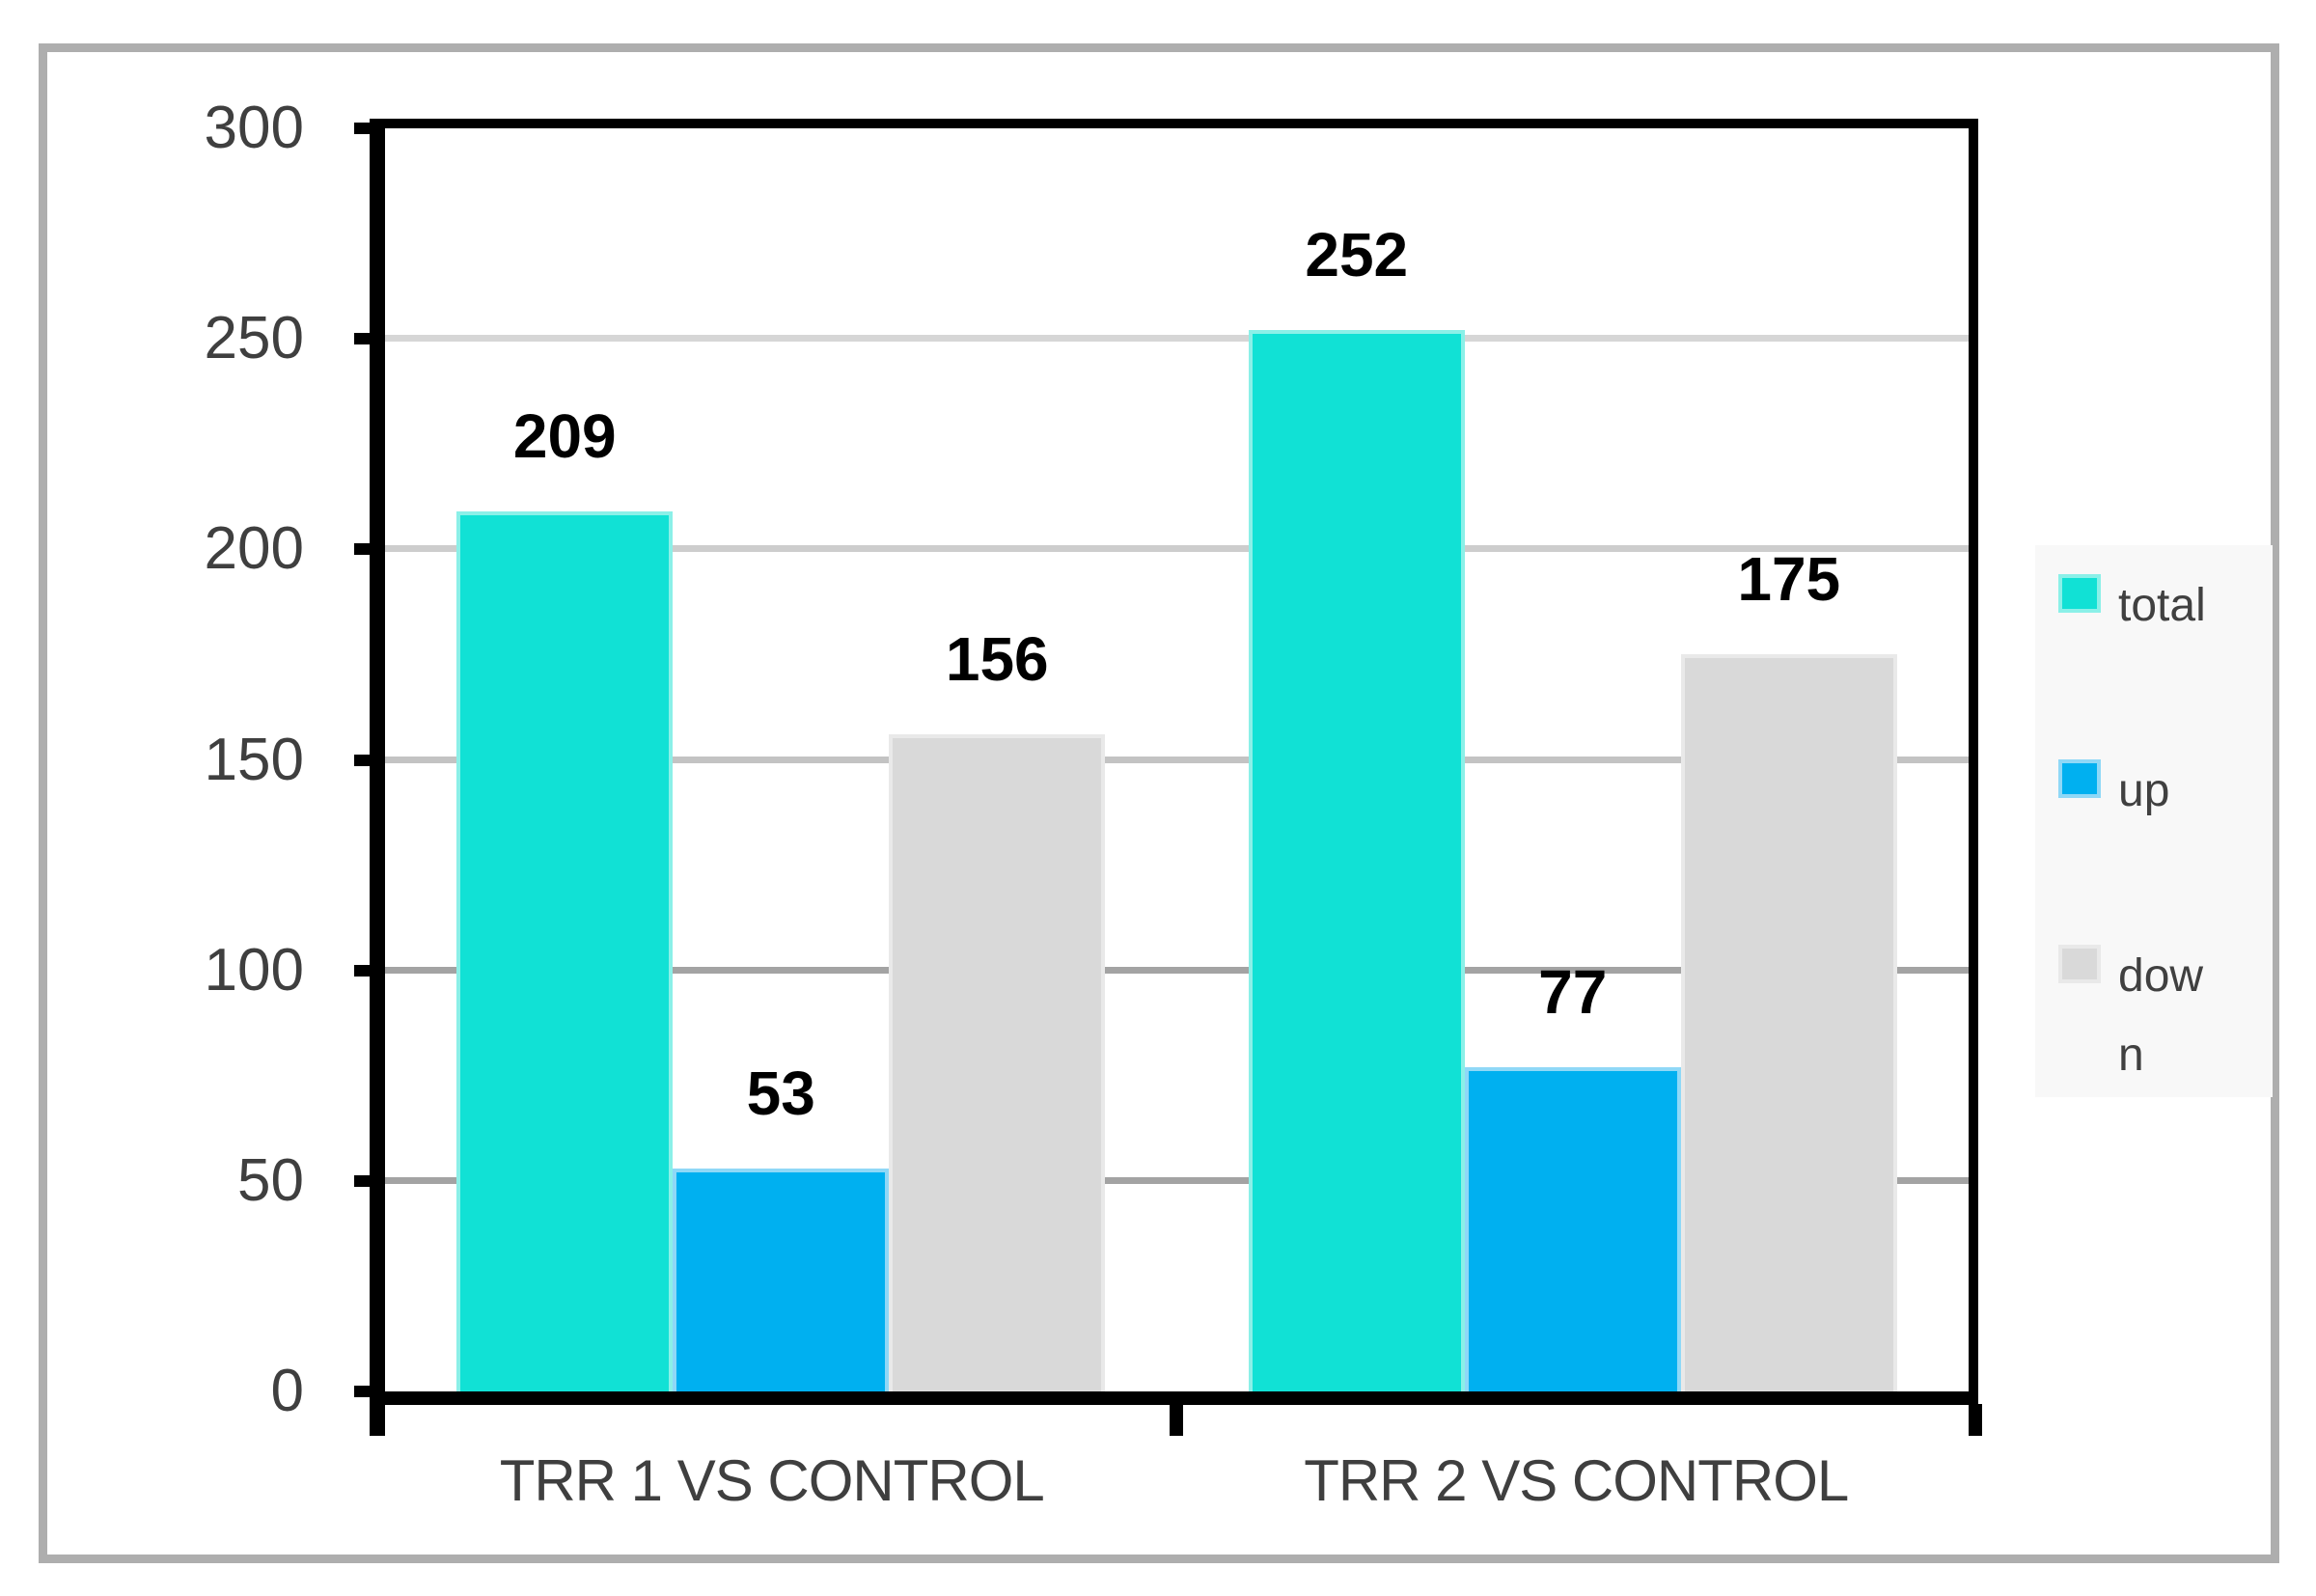 The width and height of the screenshot is (2316, 1596). Describe the element at coordinates (1356, 808) in the screenshot. I see `bar-total: 252` at that location.